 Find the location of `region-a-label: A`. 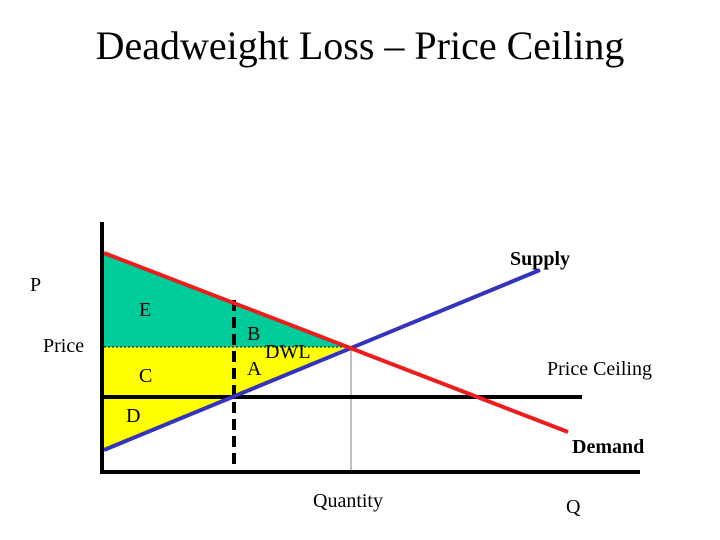

region-a-label: A is located at coordinates (254, 369).